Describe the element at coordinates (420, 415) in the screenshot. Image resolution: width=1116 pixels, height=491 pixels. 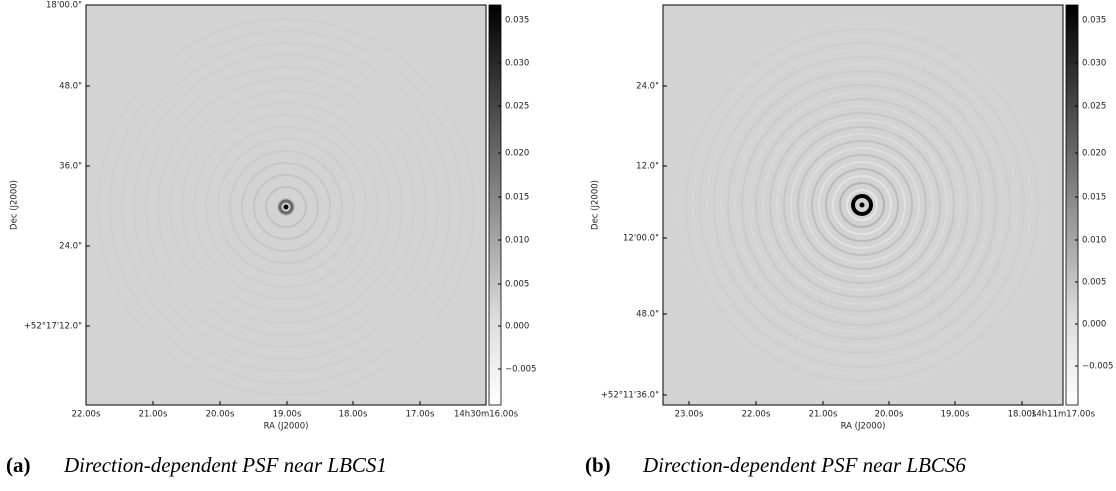
I see `x-tick-label: 17.00s` at that location.